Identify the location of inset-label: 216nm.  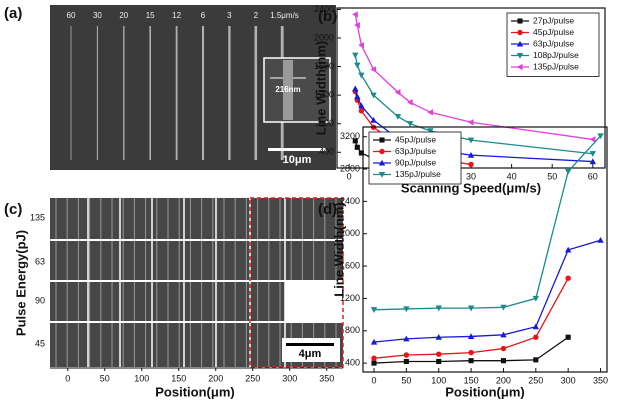
(287, 89).